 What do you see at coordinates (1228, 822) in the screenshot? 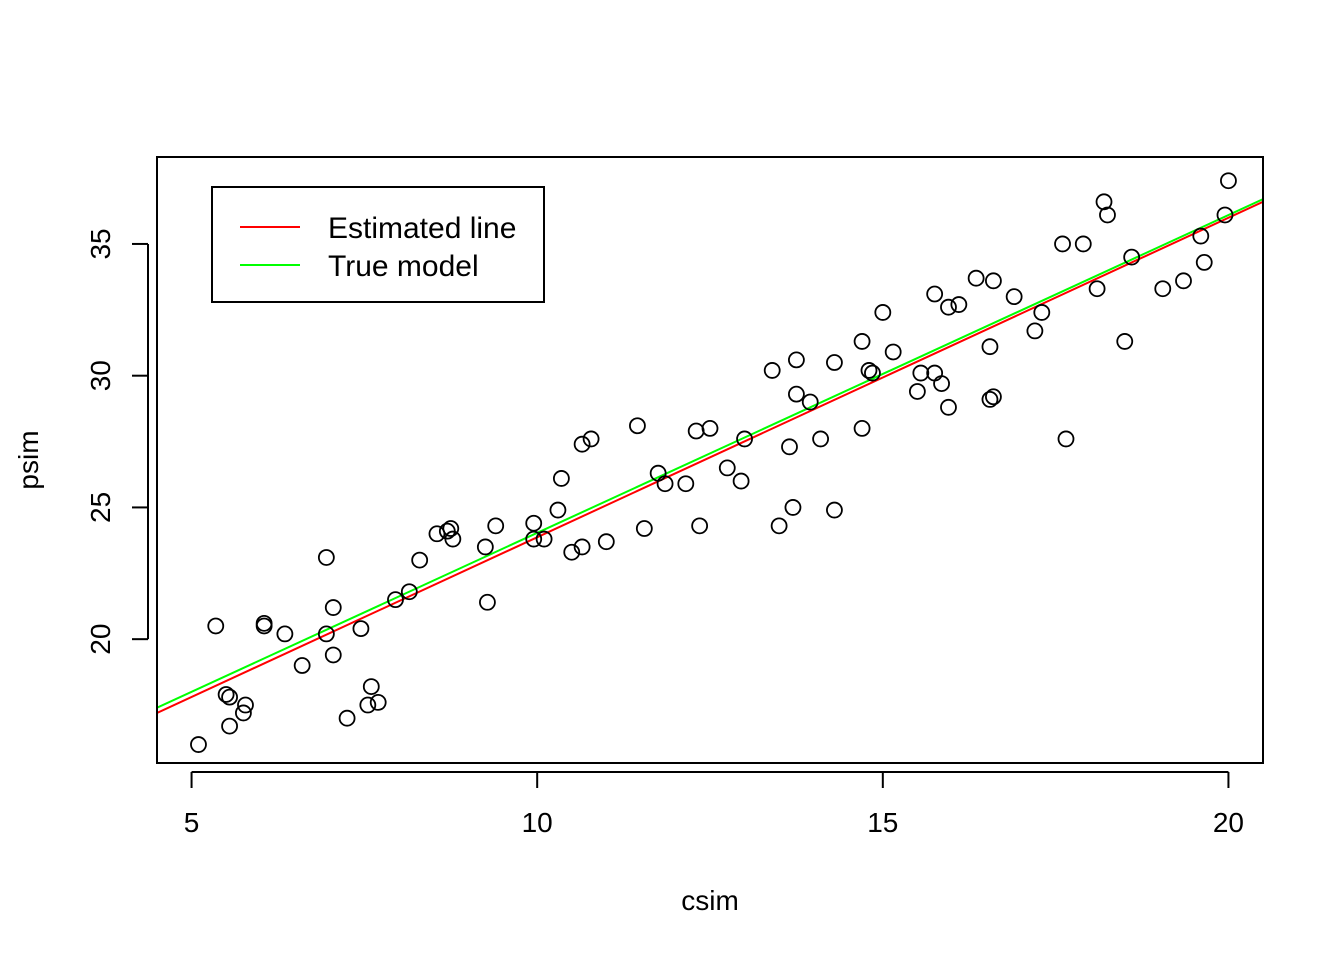
I see `x-tick-label: 20` at bounding box center [1228, 822].